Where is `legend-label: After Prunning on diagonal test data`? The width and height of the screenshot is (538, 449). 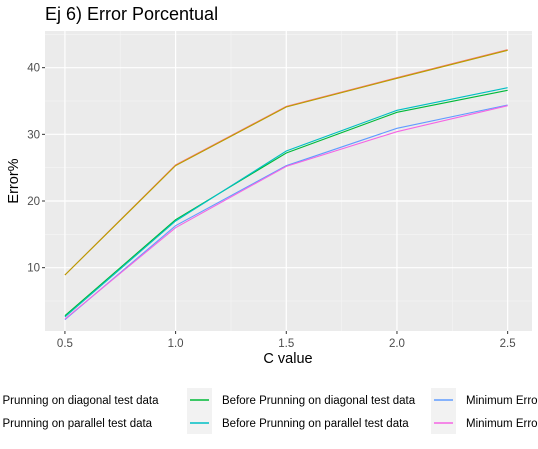
legend-label: After Prunning on diagonal test data is located at coordinates (79, 401).